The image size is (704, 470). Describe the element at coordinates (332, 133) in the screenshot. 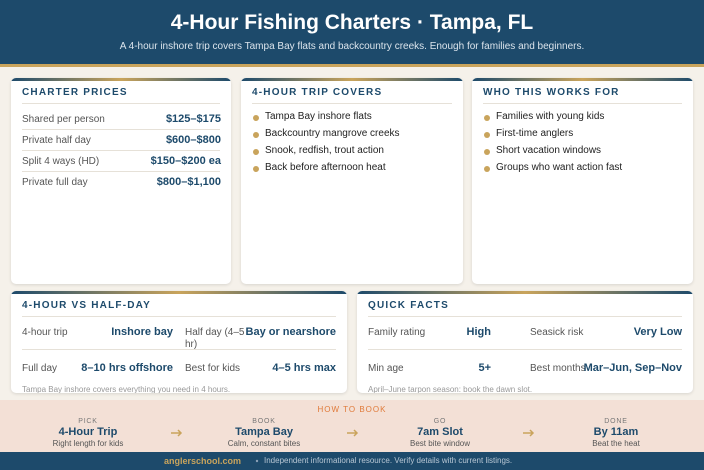

I see `list-item: Backcountry mangrove creeks` at that location.